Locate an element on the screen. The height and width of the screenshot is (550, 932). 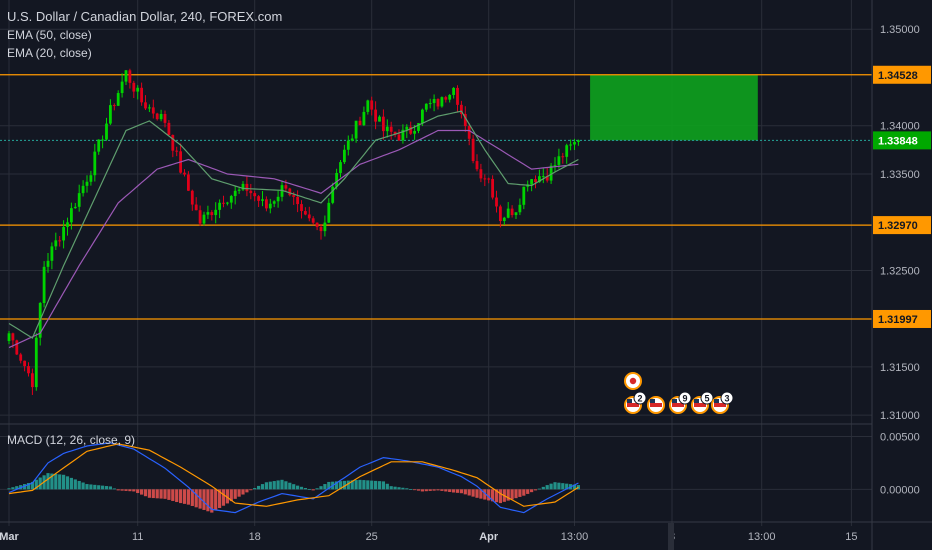
event-marker-5: 3 is located at coordinates (722, 402).